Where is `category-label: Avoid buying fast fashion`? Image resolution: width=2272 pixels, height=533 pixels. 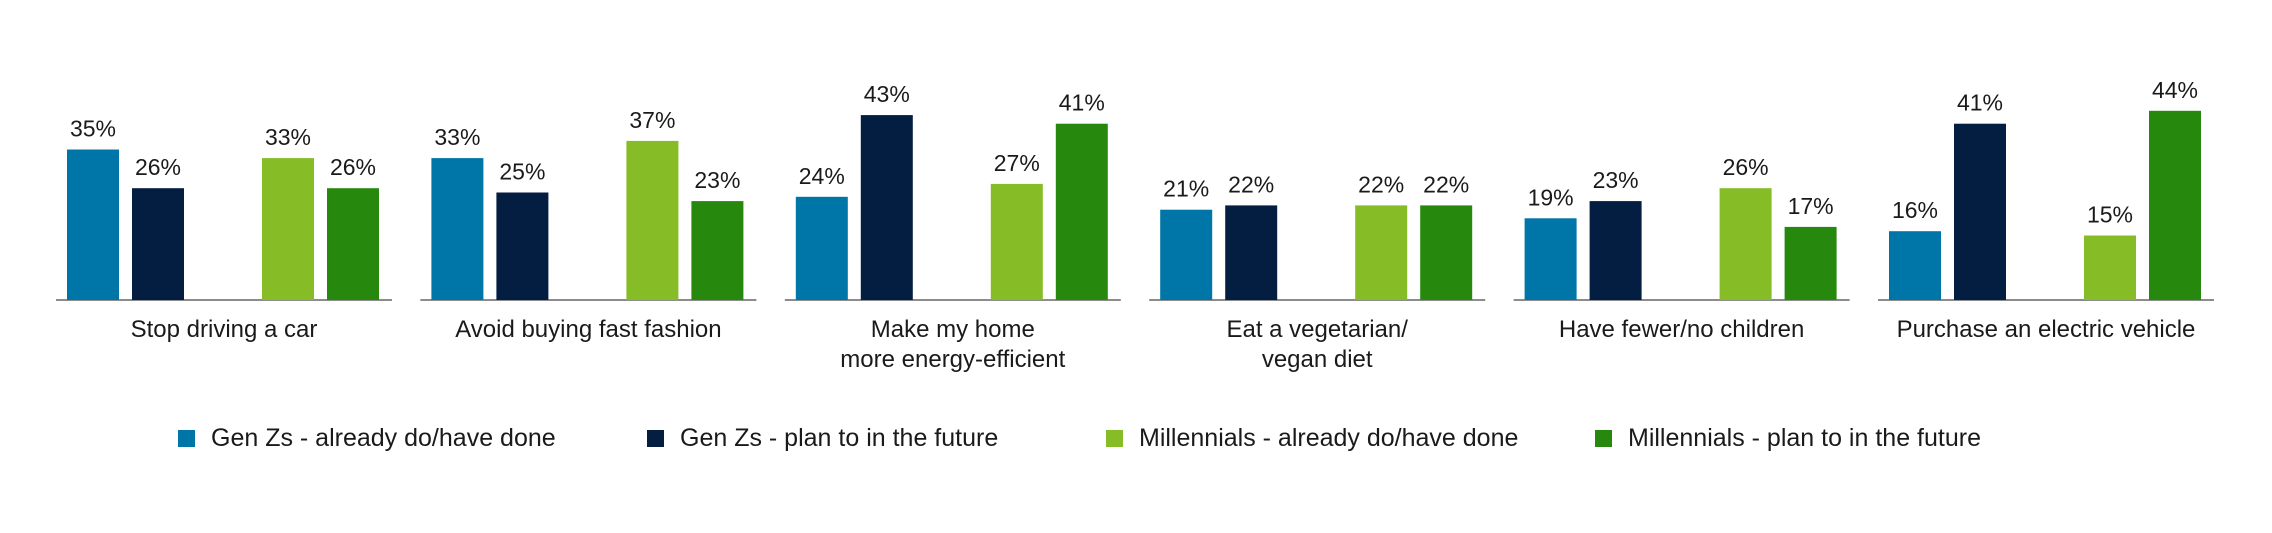 category-label: Avoid buying fast fashion is located at coordinates (588, 329).